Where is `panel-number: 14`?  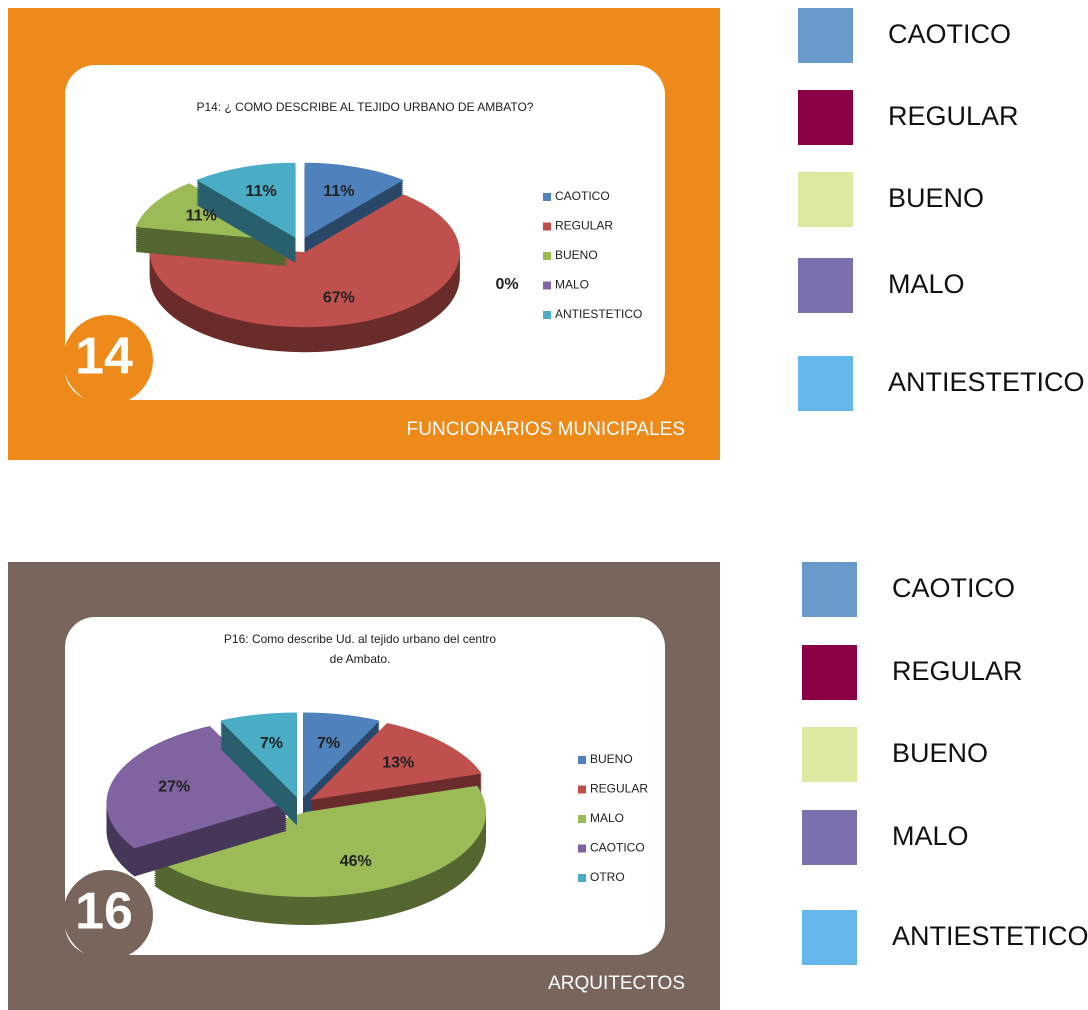
panel-number: 14 is located at coordinates (104, 357).